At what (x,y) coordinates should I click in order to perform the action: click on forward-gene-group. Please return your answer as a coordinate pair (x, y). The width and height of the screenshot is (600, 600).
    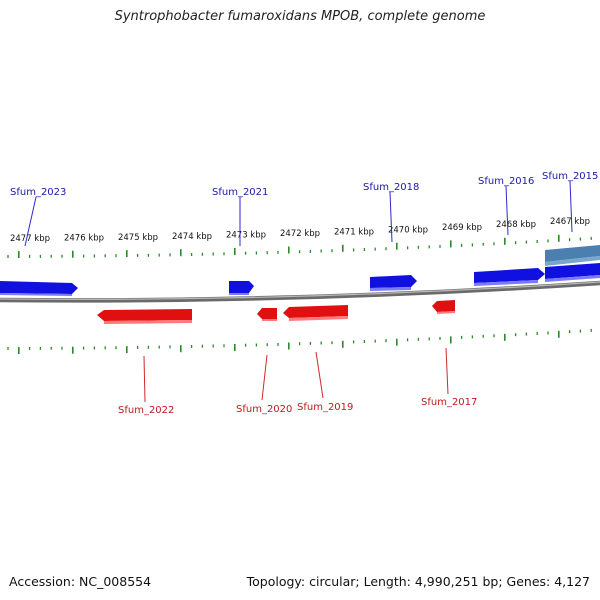
    Looking at the image, I should click on (300, 279).